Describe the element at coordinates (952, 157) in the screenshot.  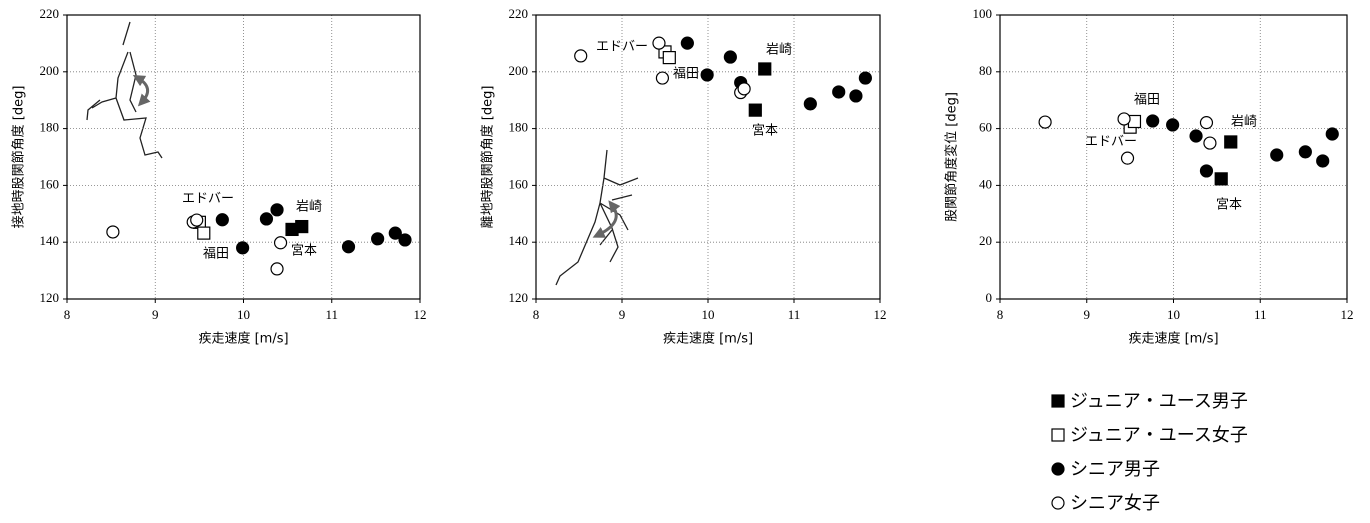
I see `y-axis-label: 股関節角度変位 [deg]` at that location.